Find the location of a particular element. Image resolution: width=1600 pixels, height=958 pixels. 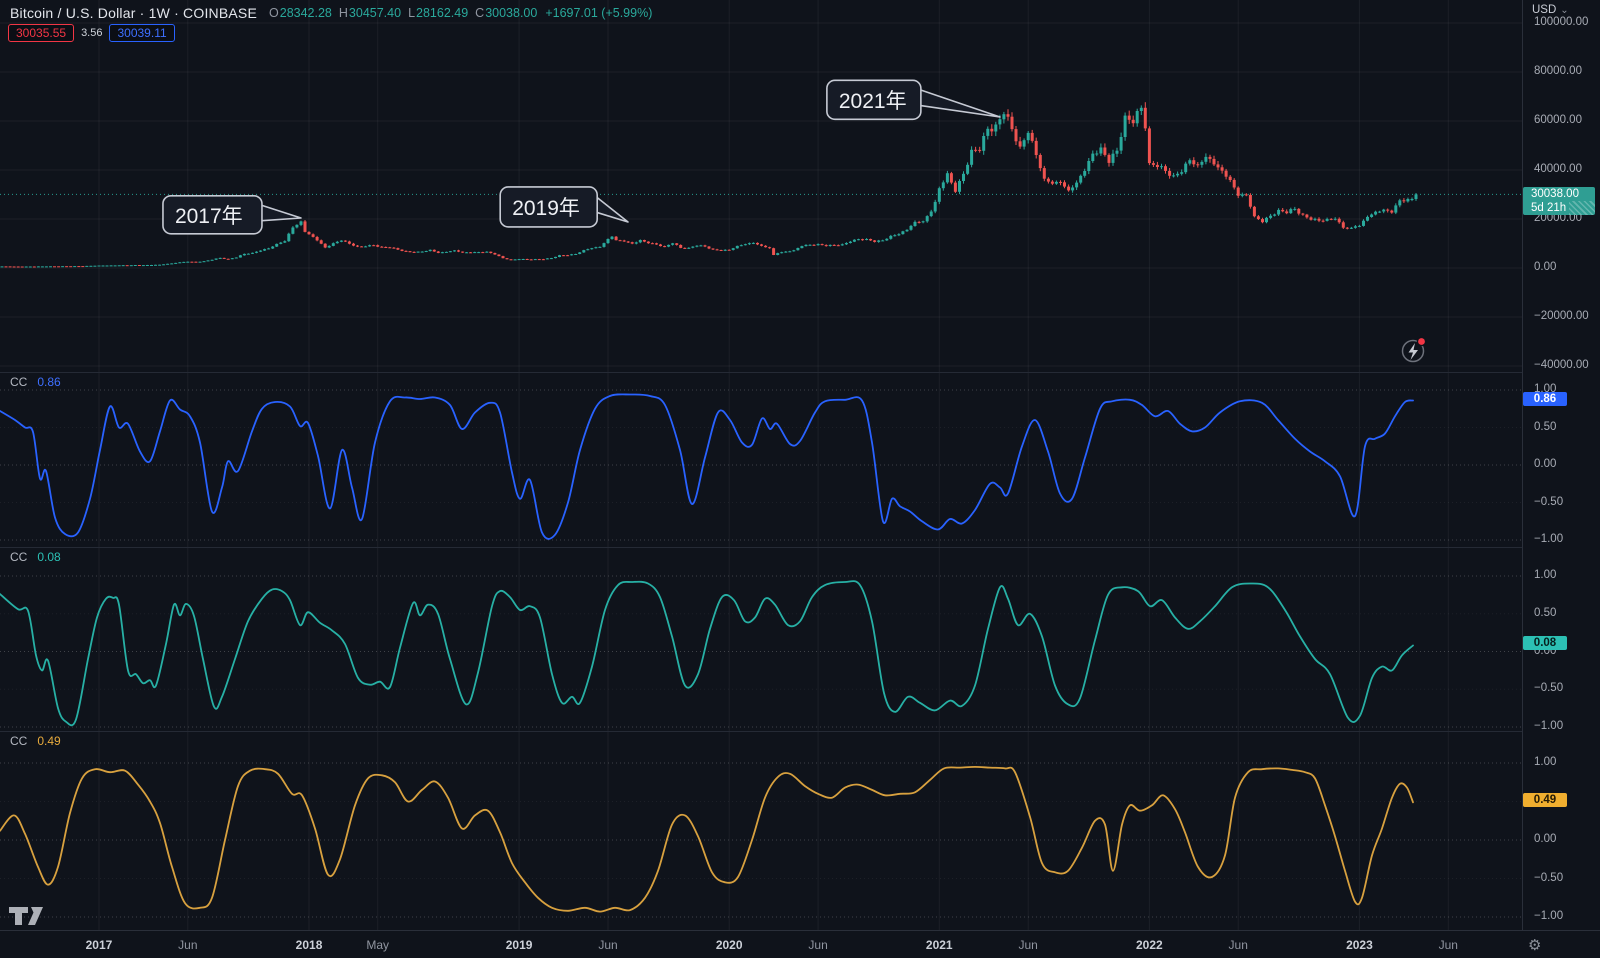

time-tick-label: 2019 is located at coordinates (519, 945).